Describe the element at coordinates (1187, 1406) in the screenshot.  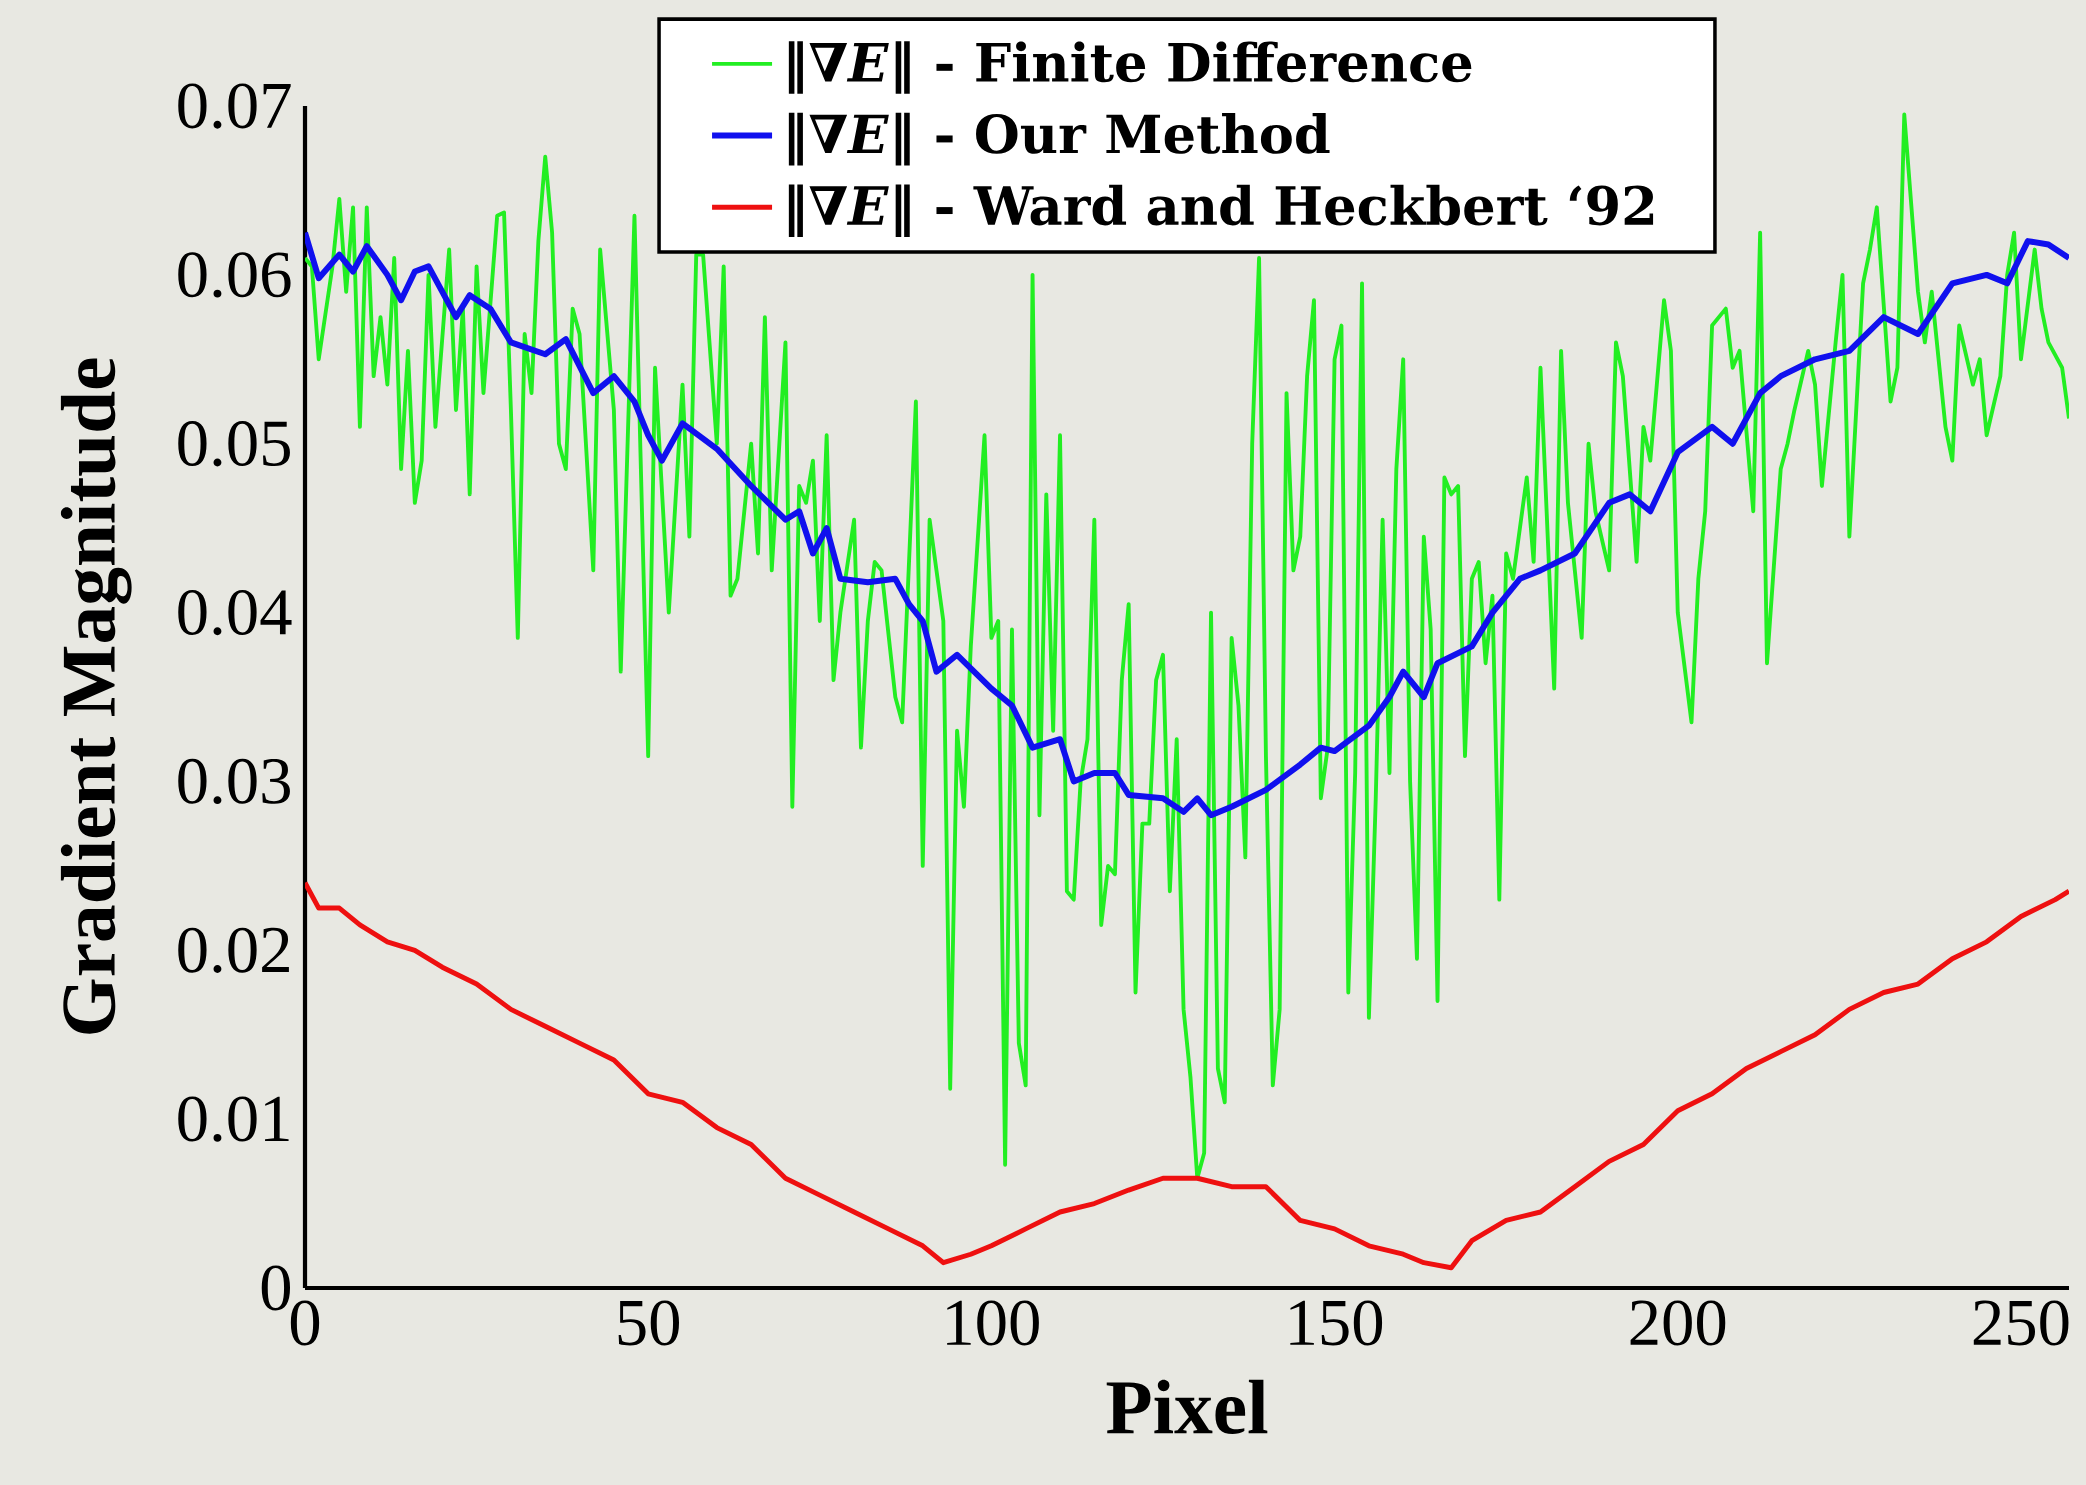
I see `x-axis-title: Pixel` at that location.